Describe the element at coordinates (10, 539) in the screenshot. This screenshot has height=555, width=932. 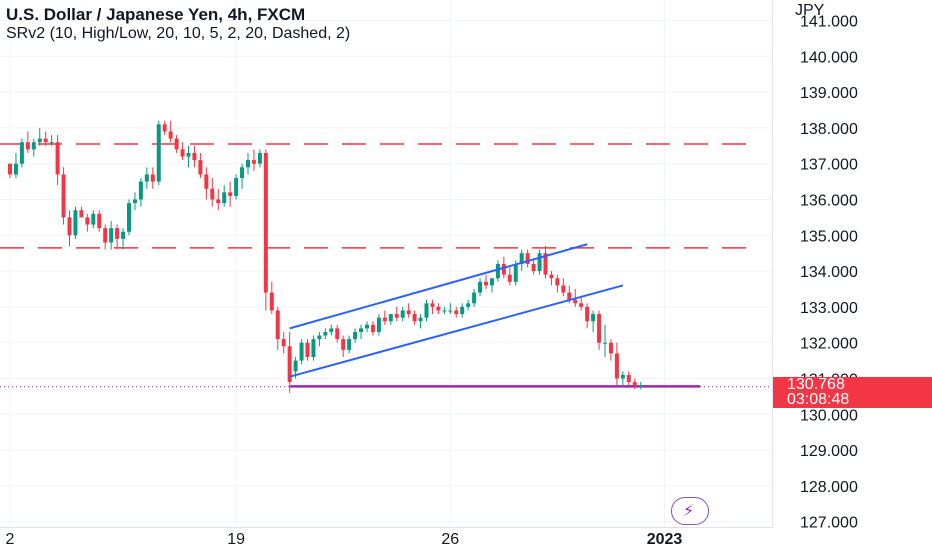
I see `x-tick-label: 2` at that location.